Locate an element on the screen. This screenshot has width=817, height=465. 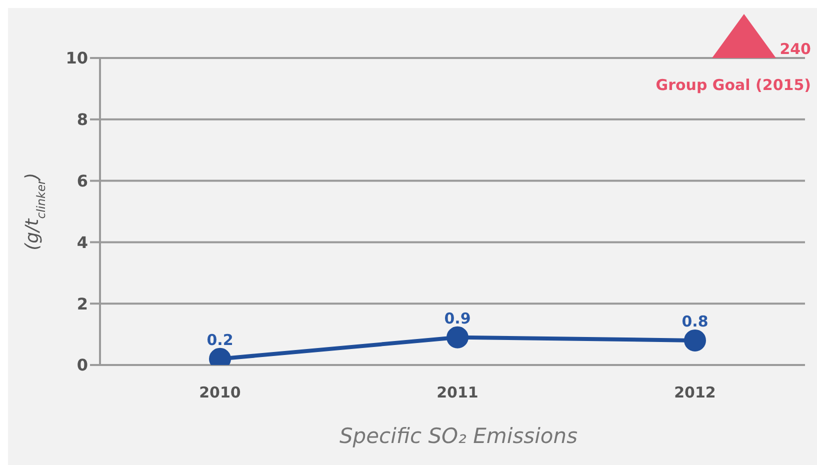
y-tick-label: 6 is located at coordinates (82, 180).